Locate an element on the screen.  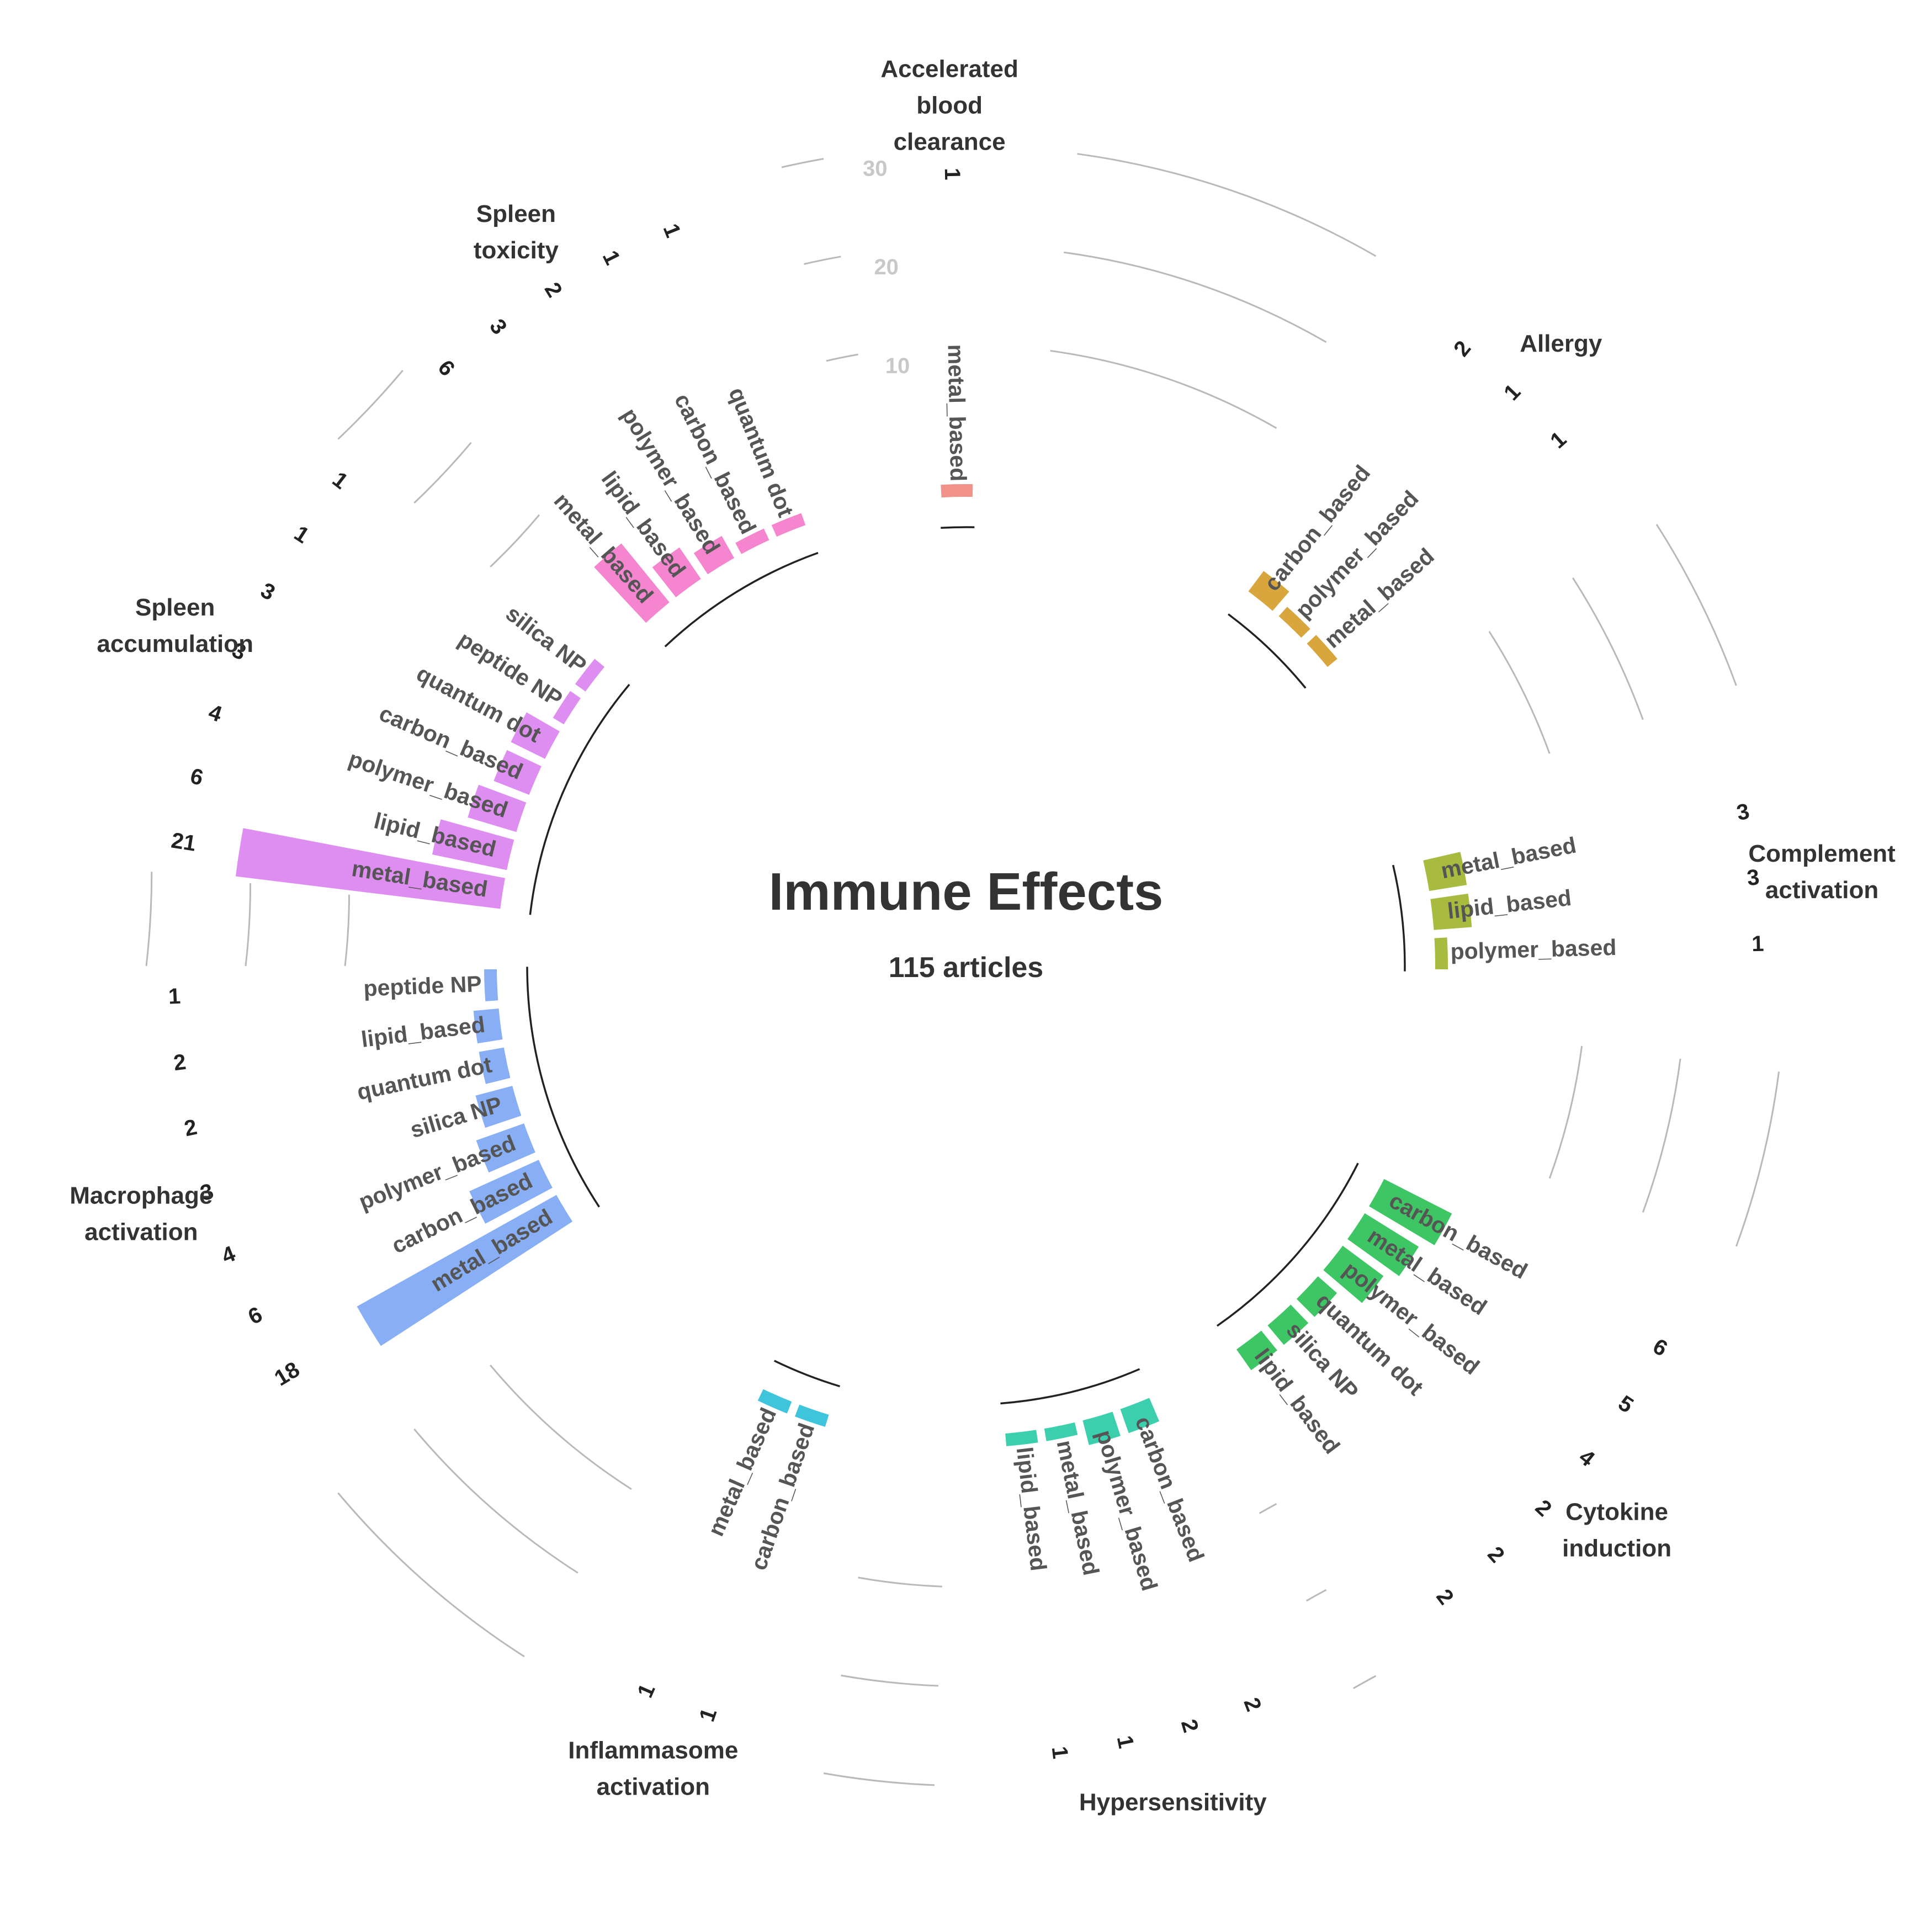
bar-allergy-polymer-based is located at coordinates (1294, 622).